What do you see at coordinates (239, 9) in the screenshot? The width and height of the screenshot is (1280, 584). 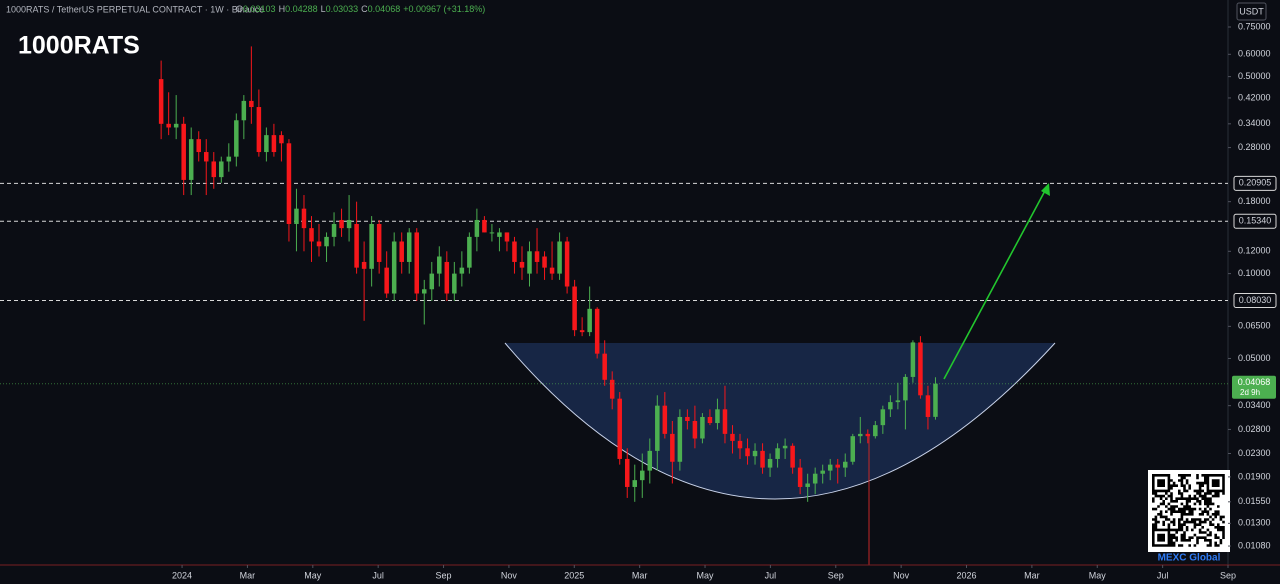 I see `ohlc-prefix: O` at bounding box center [239, 9].